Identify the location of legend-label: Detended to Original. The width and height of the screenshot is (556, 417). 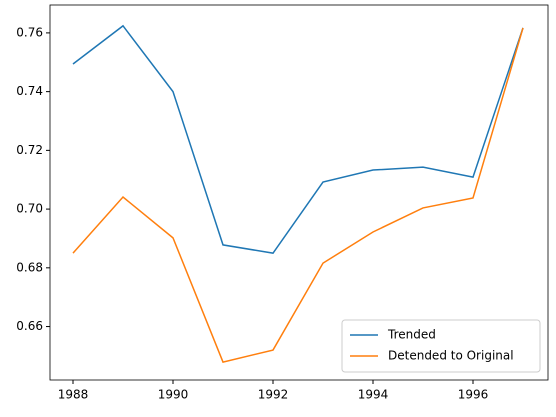
(451, 356).